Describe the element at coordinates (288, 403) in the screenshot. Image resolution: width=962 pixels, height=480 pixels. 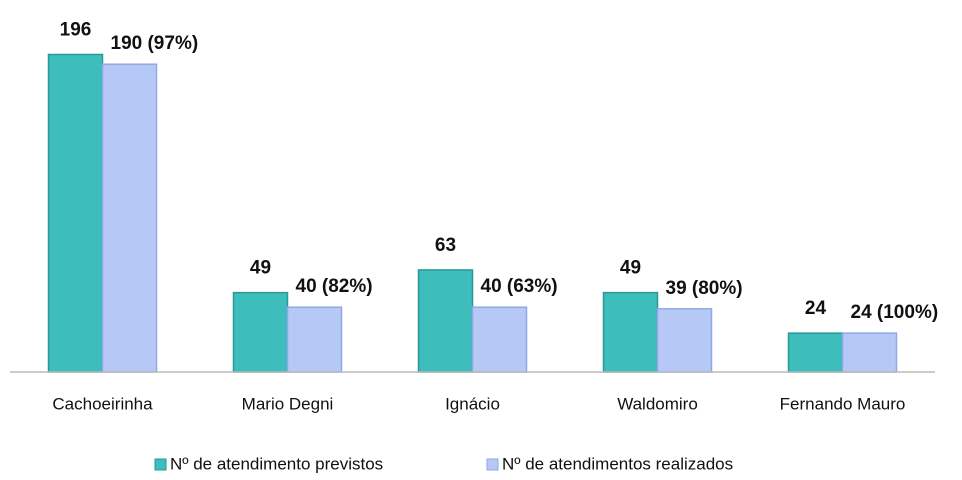
I see `x-tick-label: Mario Degni` at that location.